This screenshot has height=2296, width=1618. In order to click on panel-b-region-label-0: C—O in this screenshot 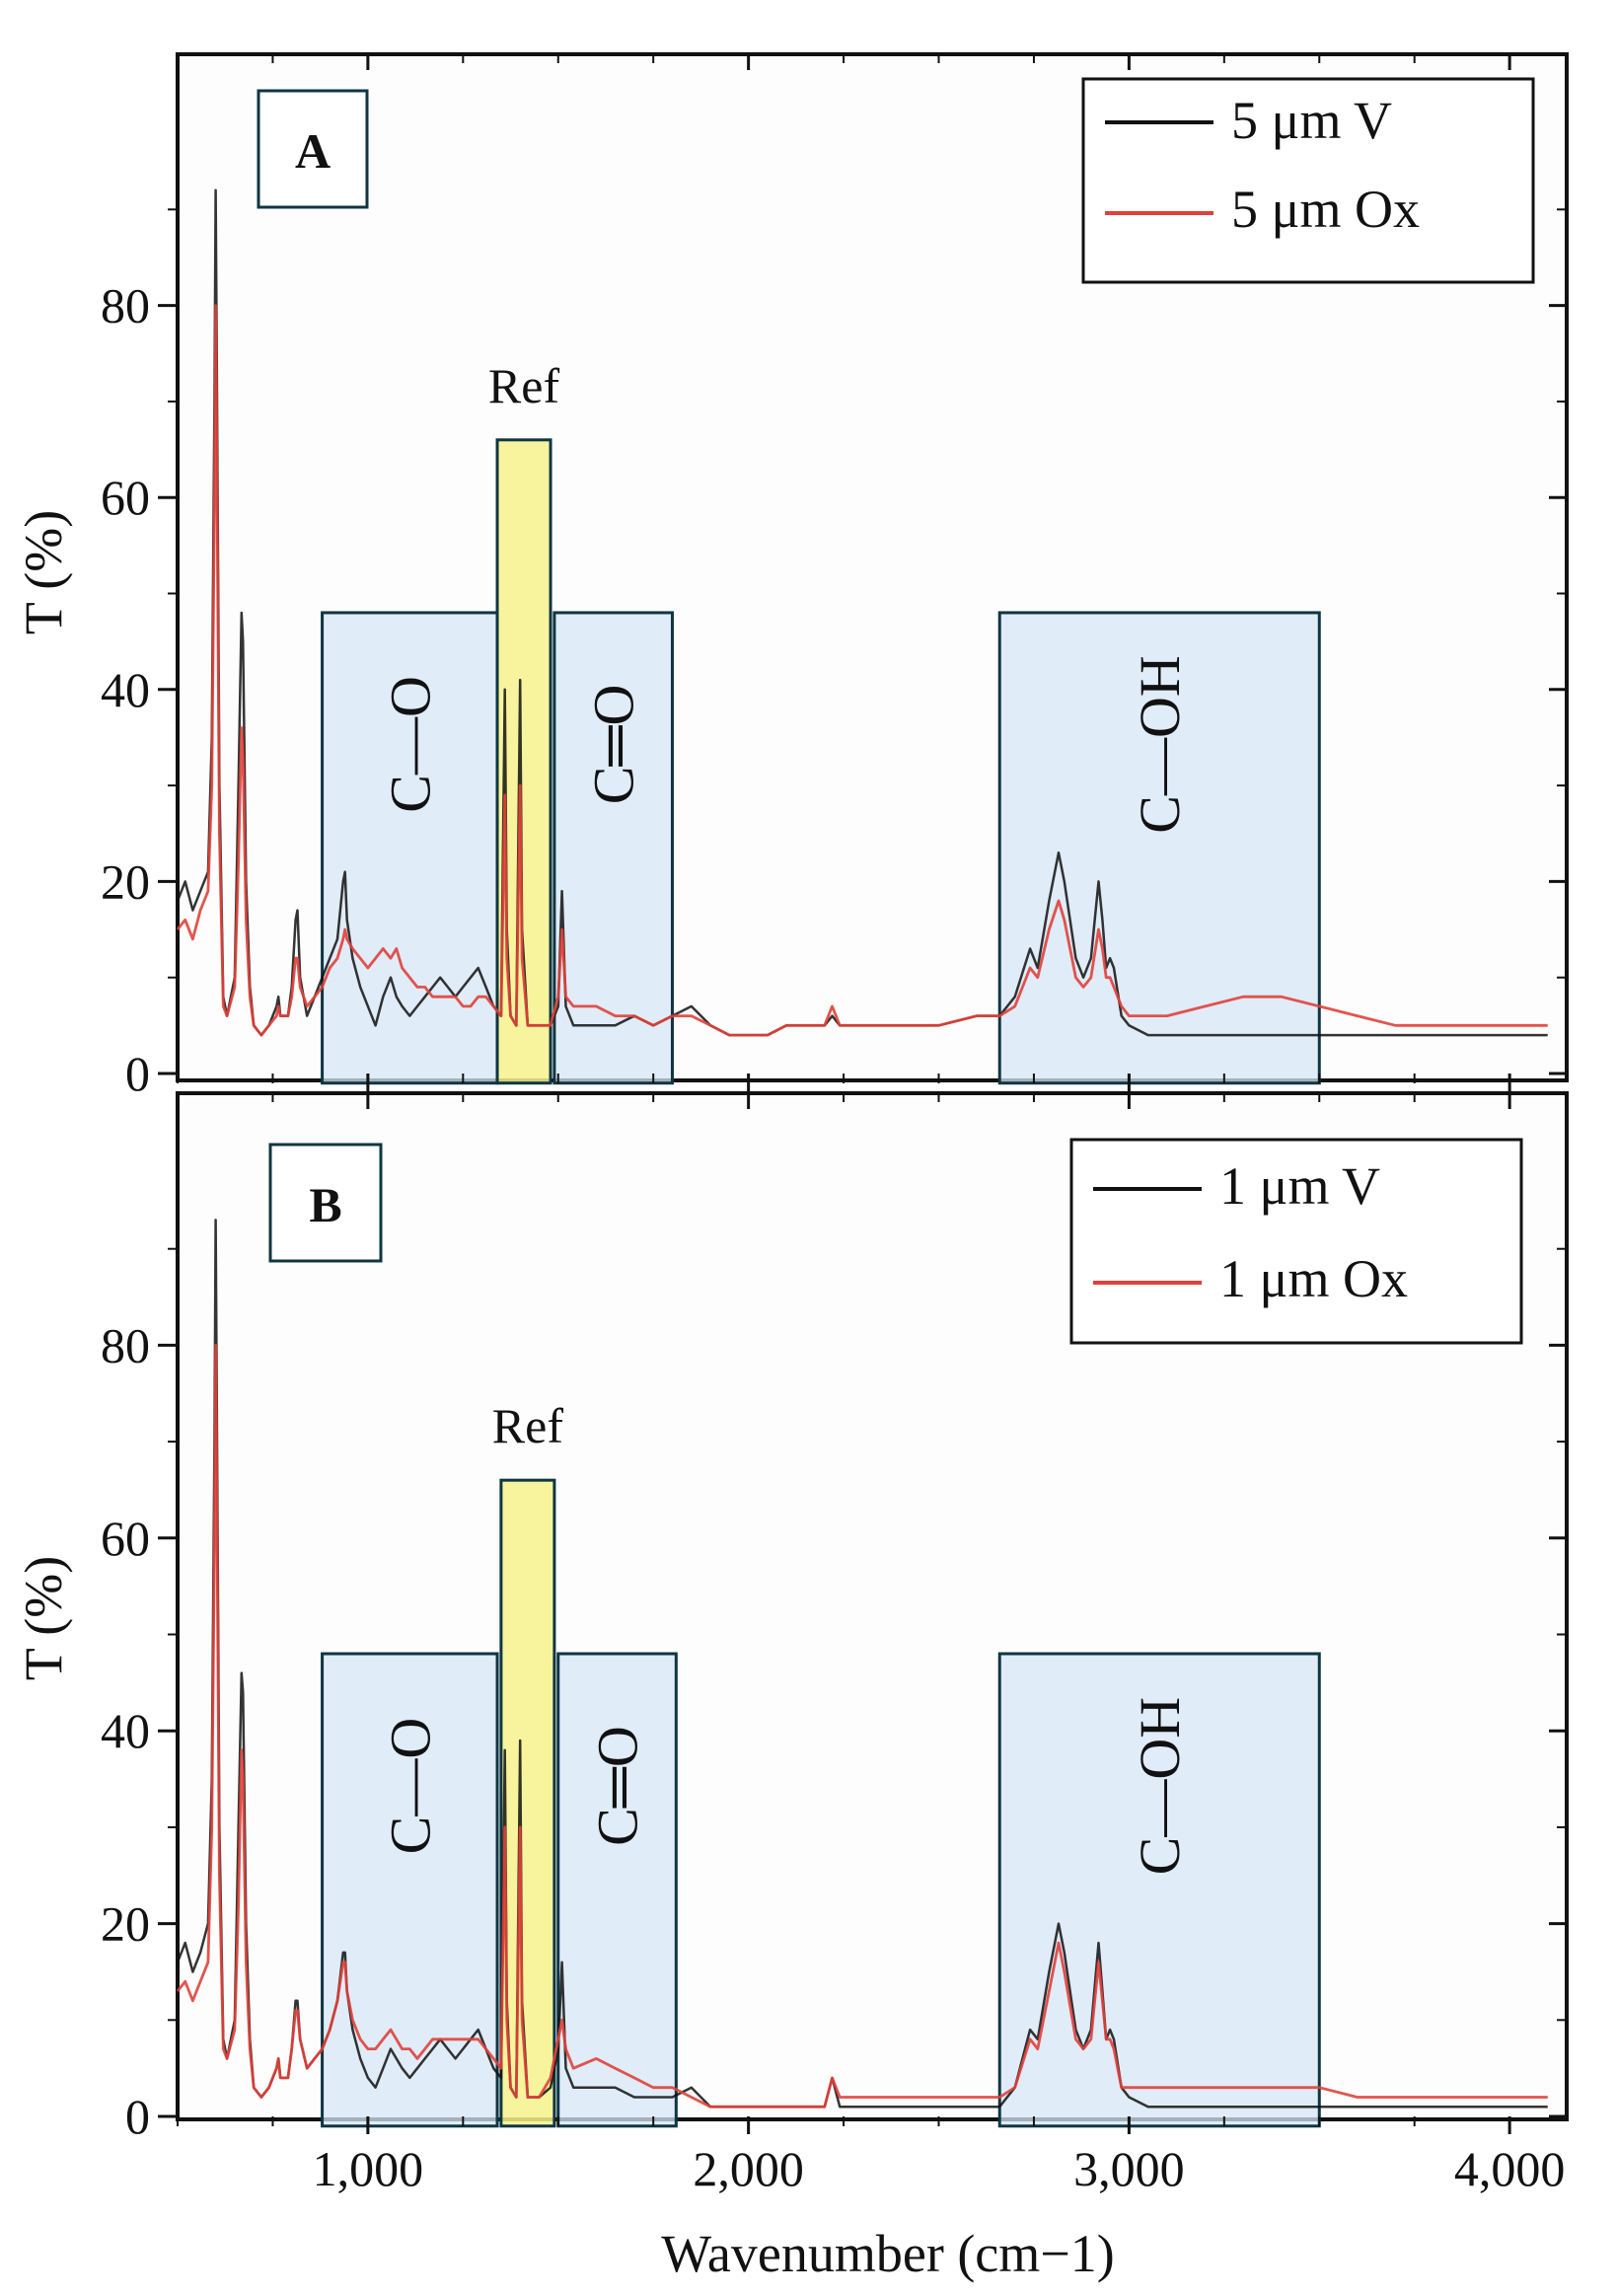, I will do `click(410, 1787)`.